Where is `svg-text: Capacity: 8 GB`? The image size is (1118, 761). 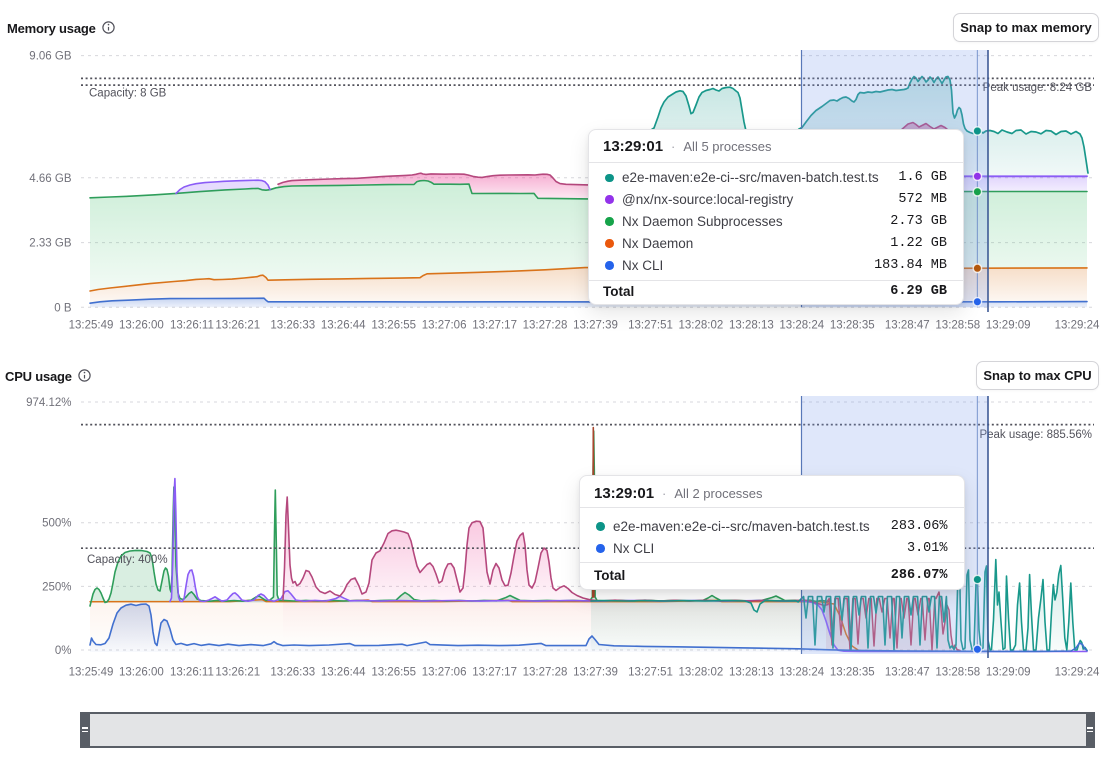
svg-text: Capacity: 8 GB is located at coordinates (128, 94).